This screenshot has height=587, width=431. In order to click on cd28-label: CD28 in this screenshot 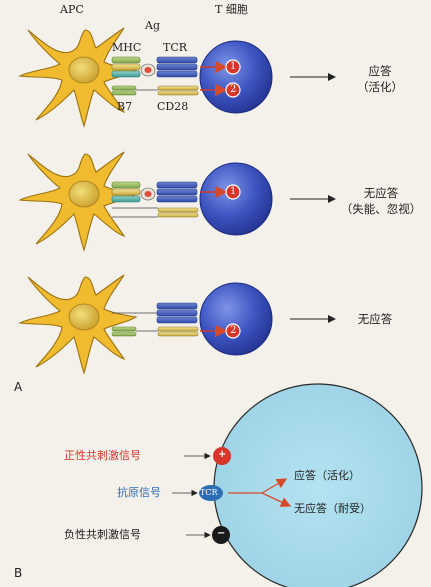, I will do `click(173, 106)`.